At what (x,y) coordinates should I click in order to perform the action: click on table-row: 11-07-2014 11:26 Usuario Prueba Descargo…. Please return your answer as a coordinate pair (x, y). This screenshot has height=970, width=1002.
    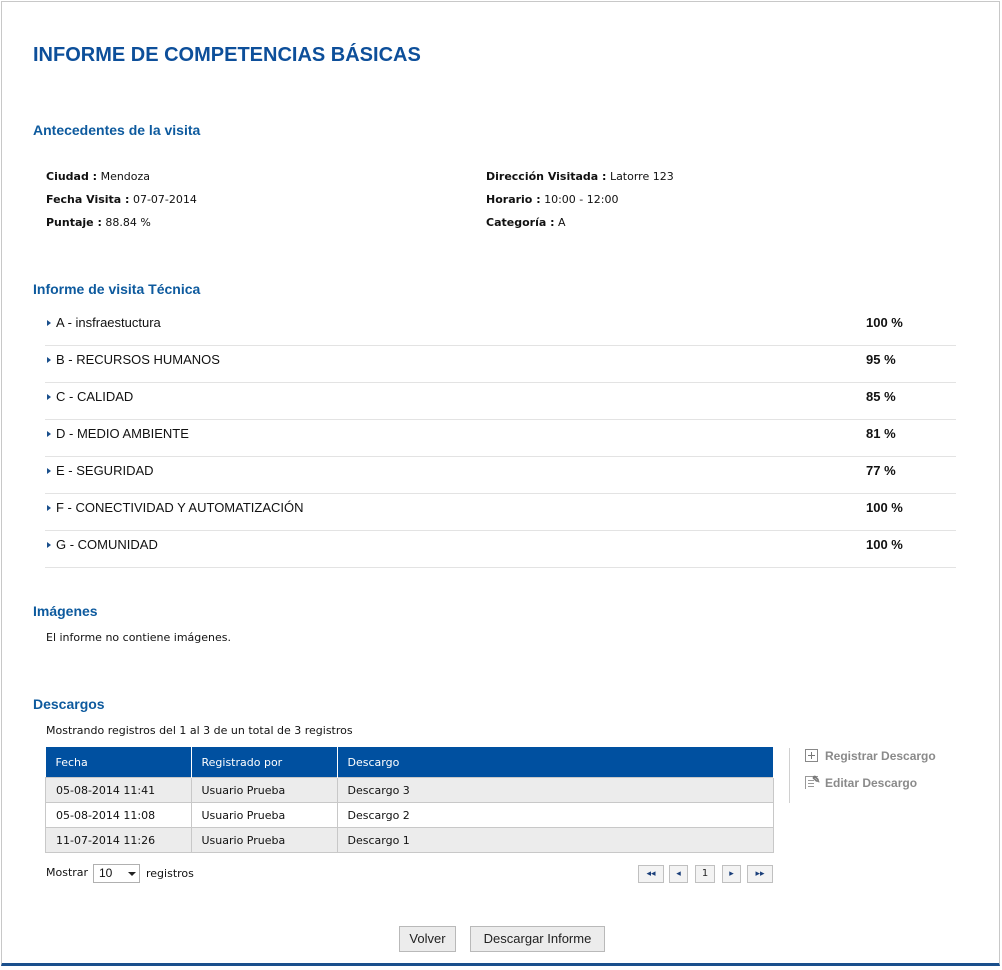
    Looking at the image, I should click on (409, 840).